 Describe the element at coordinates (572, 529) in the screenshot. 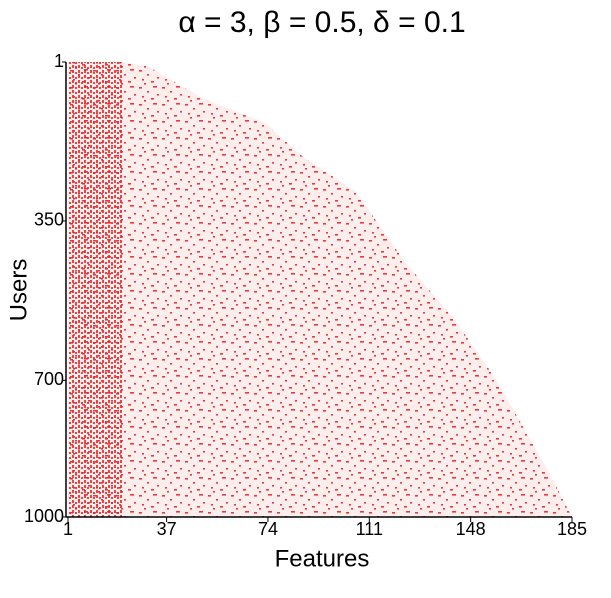

I see `x-tick-label: 185` at that location.